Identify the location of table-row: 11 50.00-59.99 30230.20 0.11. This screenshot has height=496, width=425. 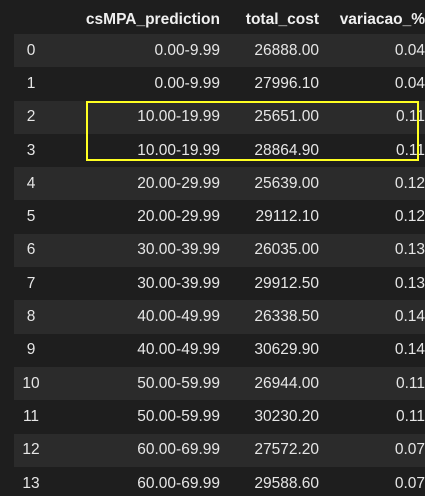
(219, 417).